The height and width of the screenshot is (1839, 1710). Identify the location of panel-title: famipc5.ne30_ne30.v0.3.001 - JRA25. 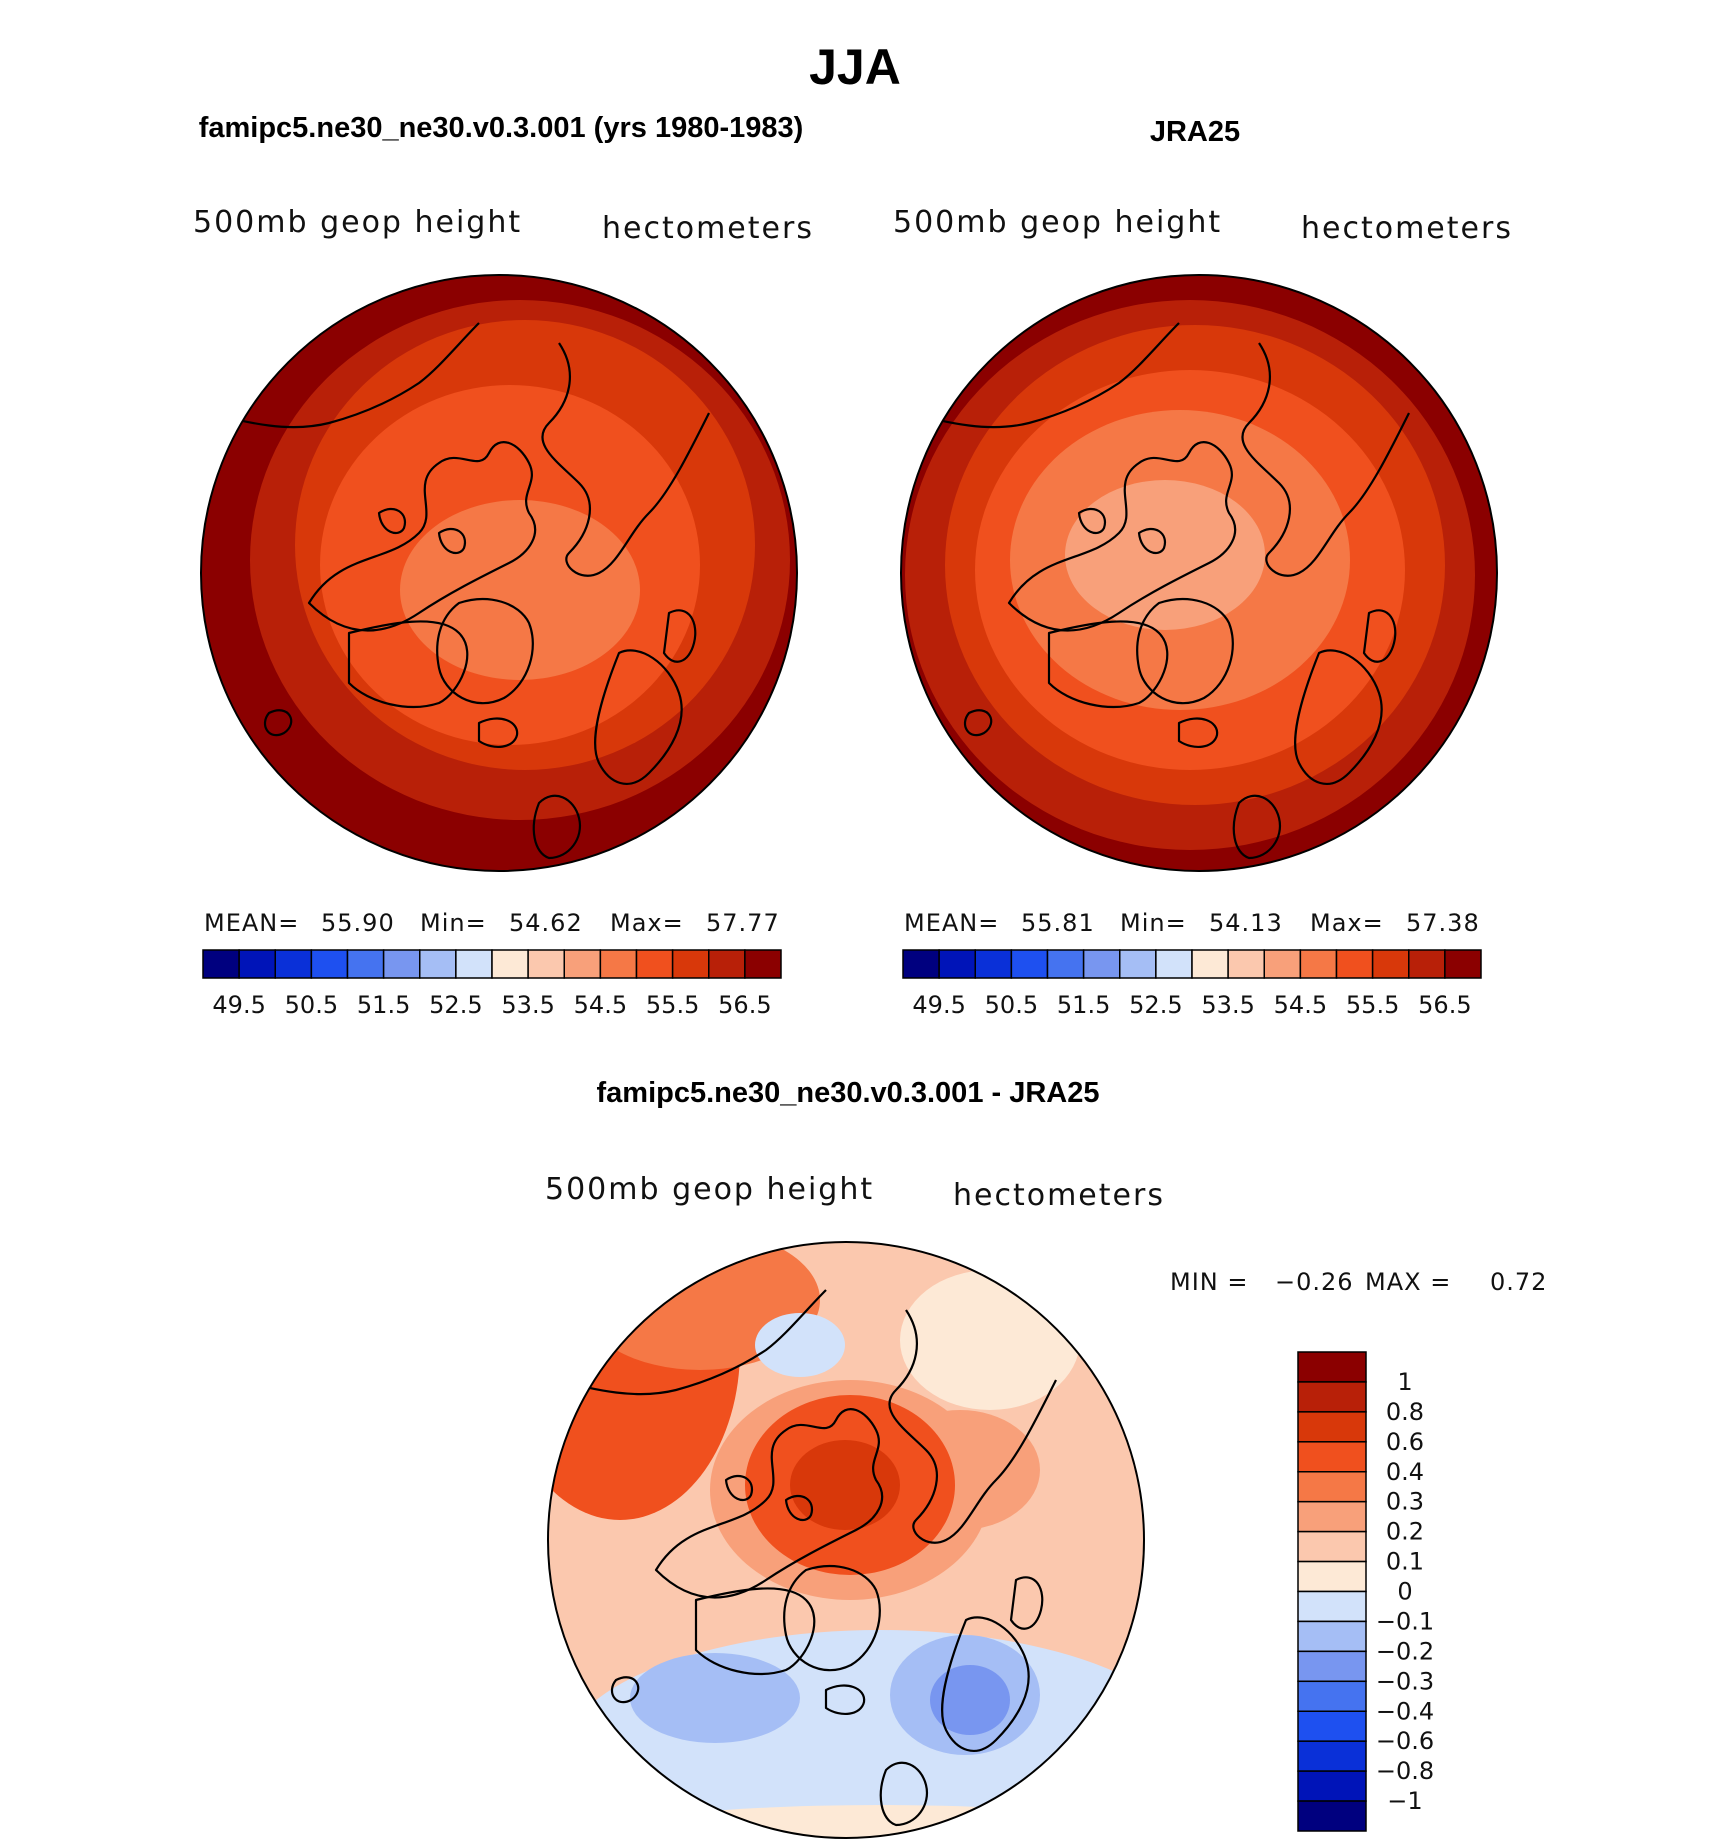
(848, 1093).